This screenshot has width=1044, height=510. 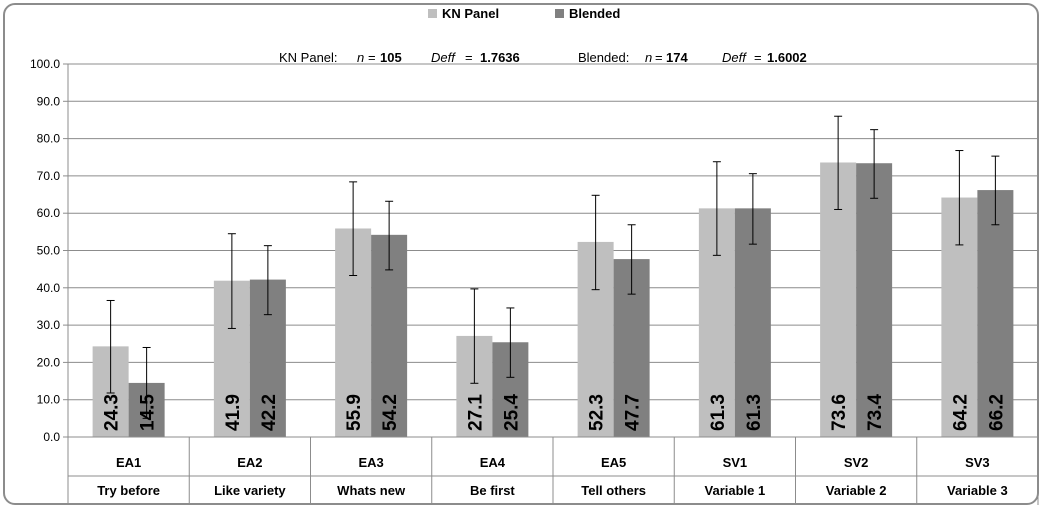 I want to click on annotation-bl-deff-eq: =, so click(x=758, y=57).